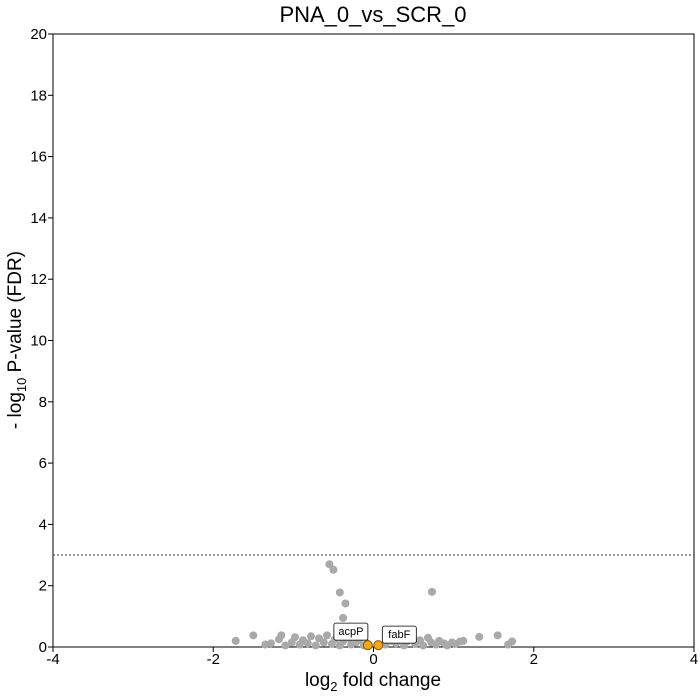 The height and width of the screenshot is (700, 700). I want to click on y-tick-label: 20, so click(38, 34).